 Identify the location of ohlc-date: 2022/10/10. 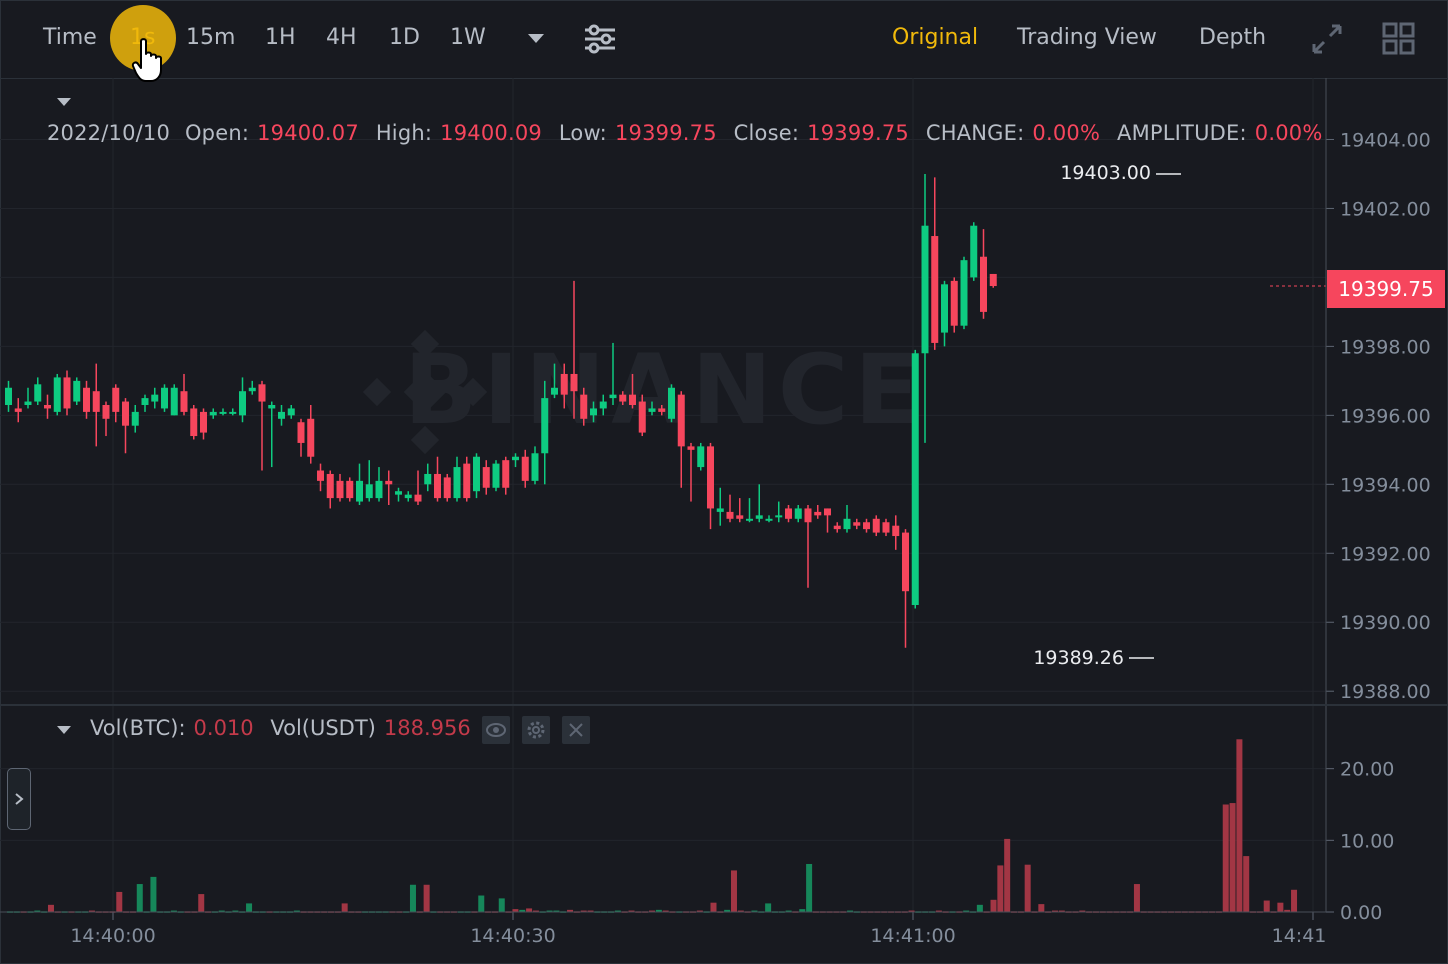
(109, 133).